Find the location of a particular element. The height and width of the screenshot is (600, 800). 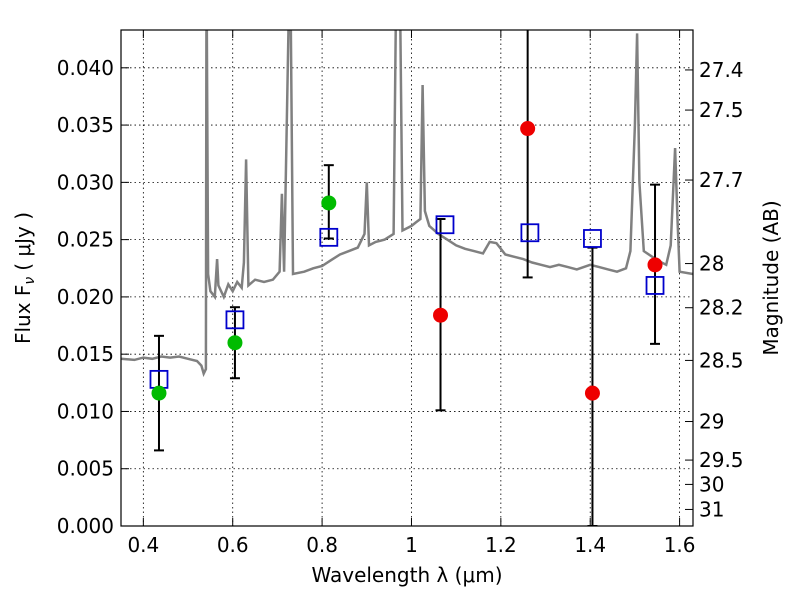

y-tick-label: 0.005 is located at coordinates (85, 469).